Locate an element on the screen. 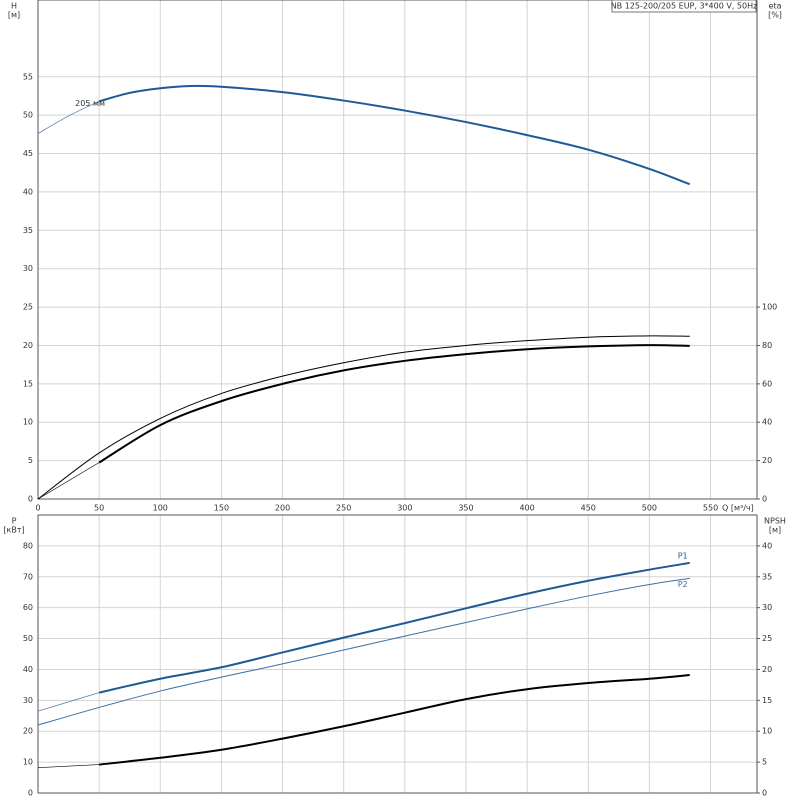  y-axis-label: [кВт] is located at coordinates (13, 530).